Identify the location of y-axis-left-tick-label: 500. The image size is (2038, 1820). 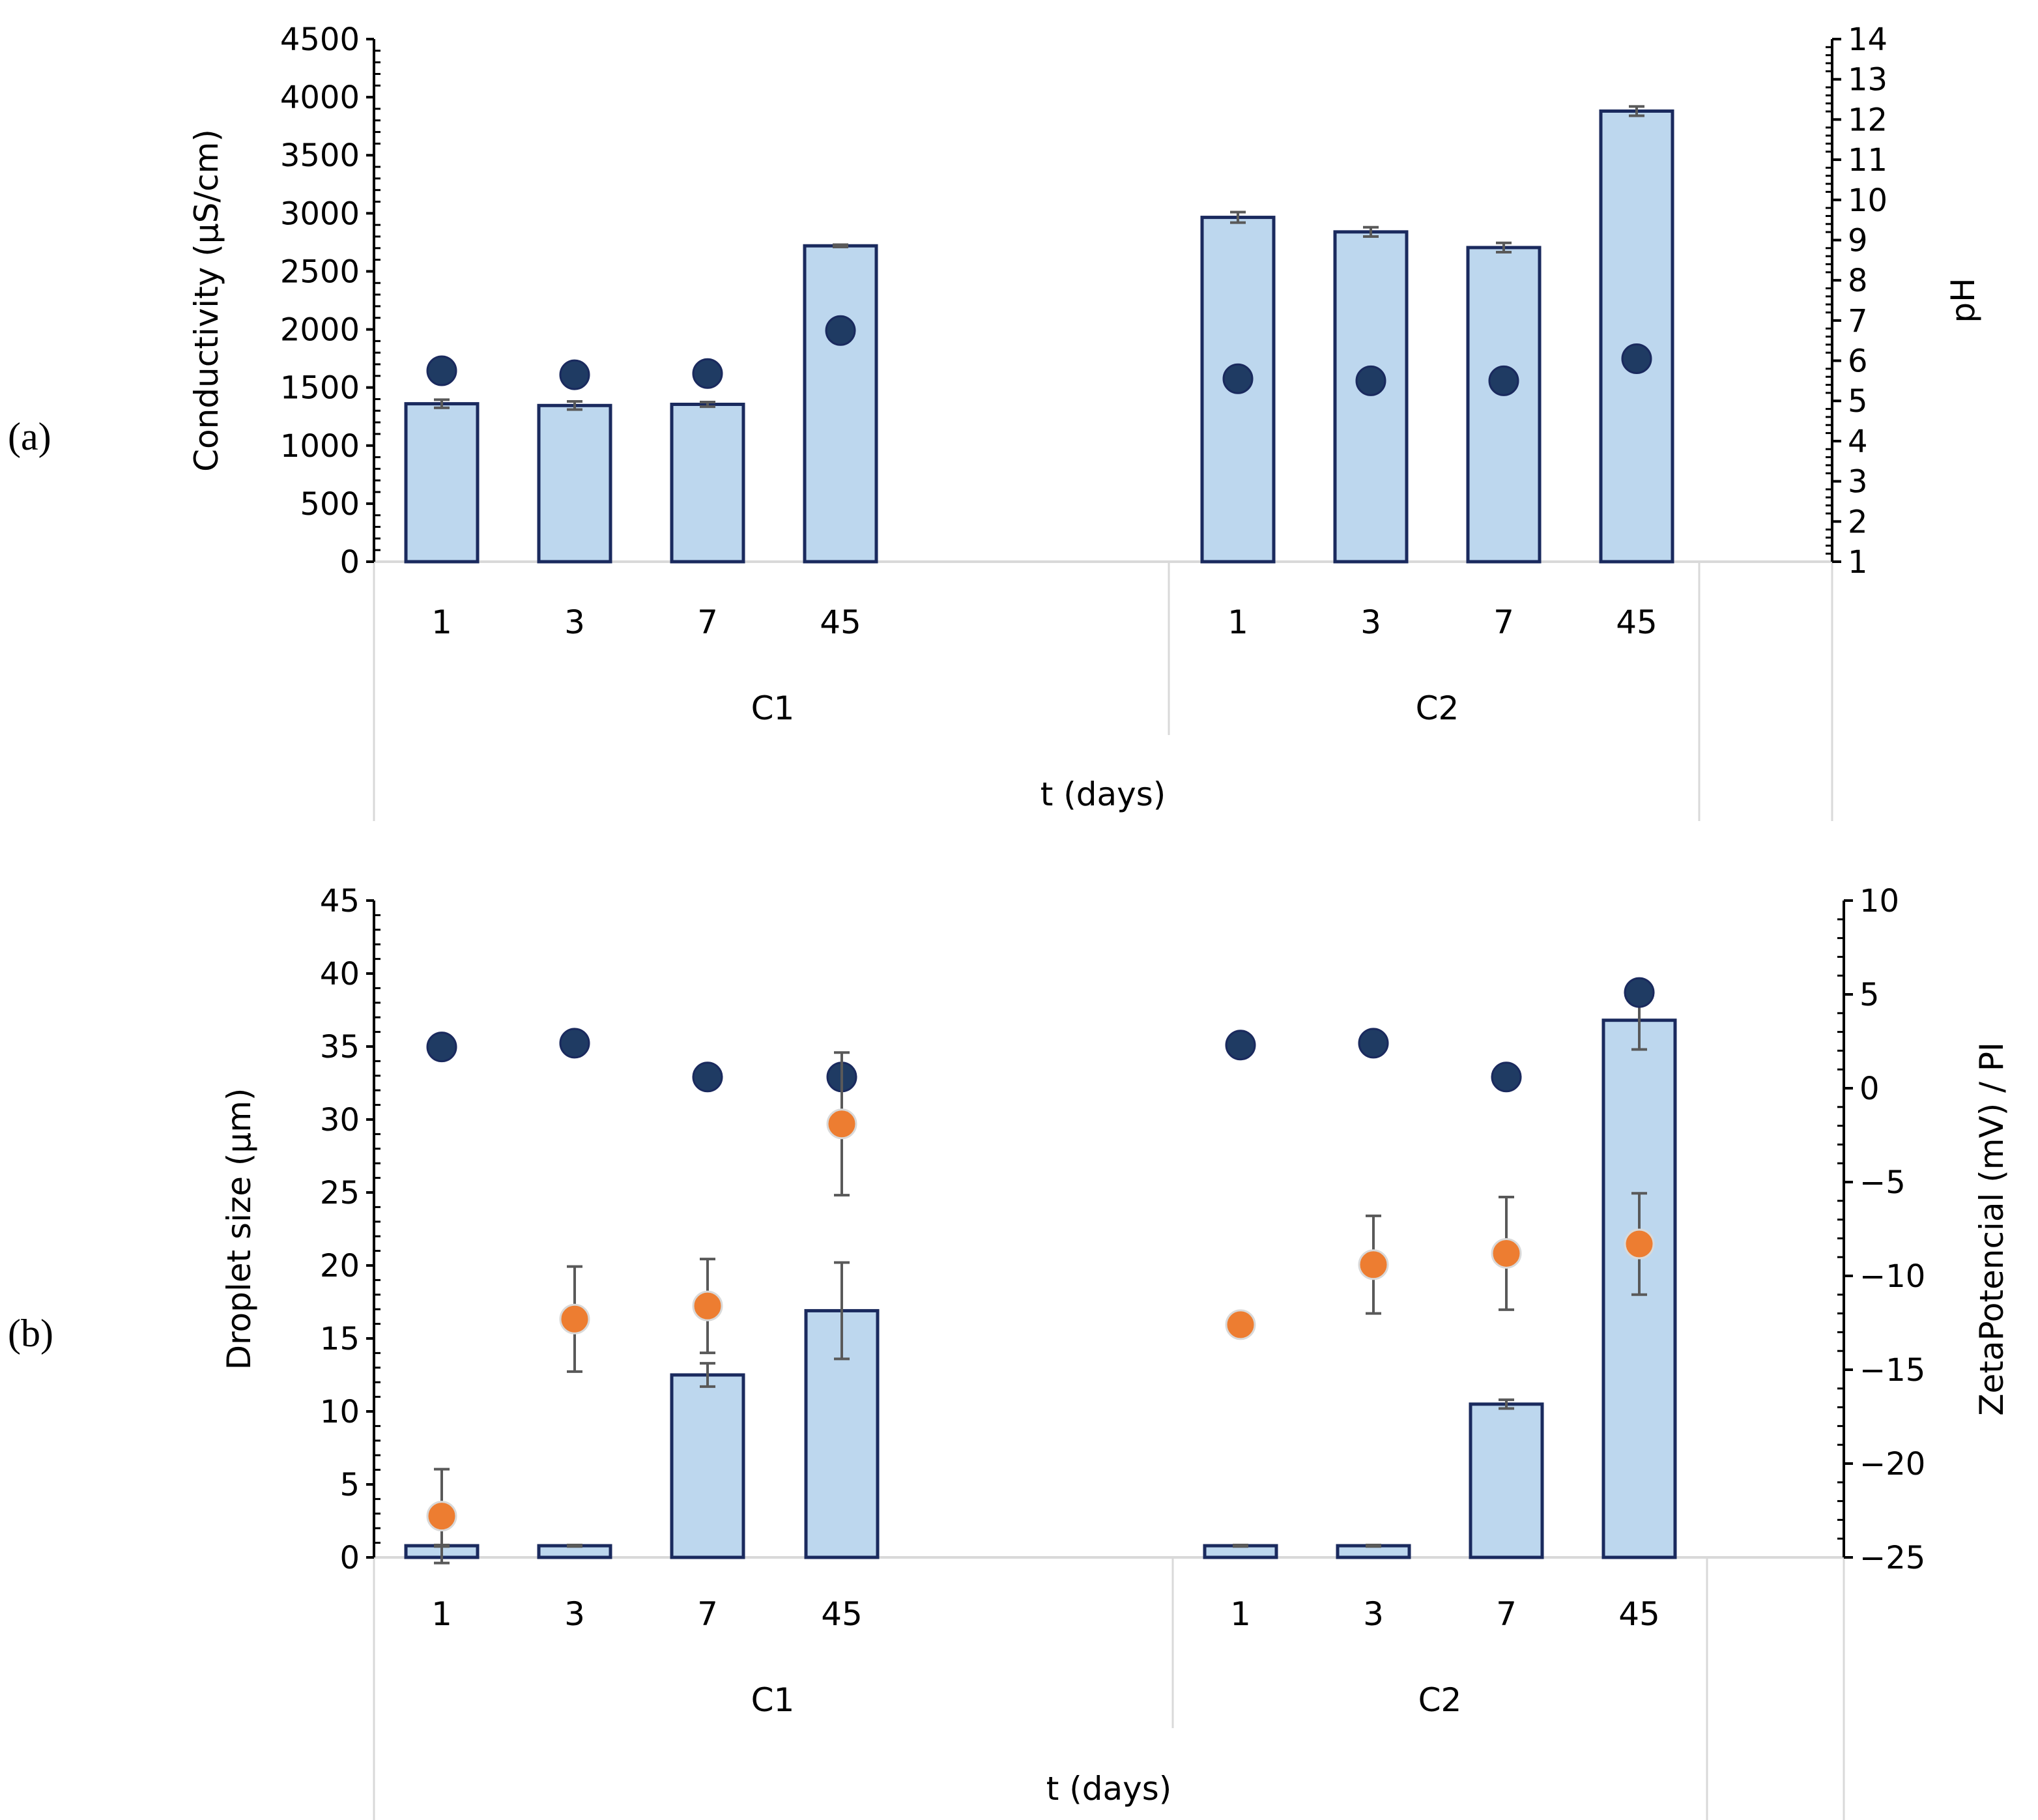
(330, 504).